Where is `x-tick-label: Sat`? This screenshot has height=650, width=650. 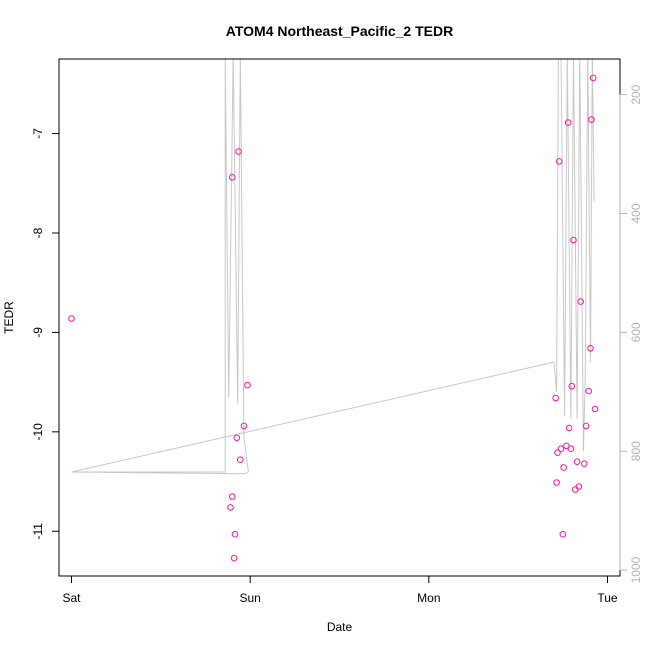
x-tick-label: Sat is located at coordinates (71, 598).